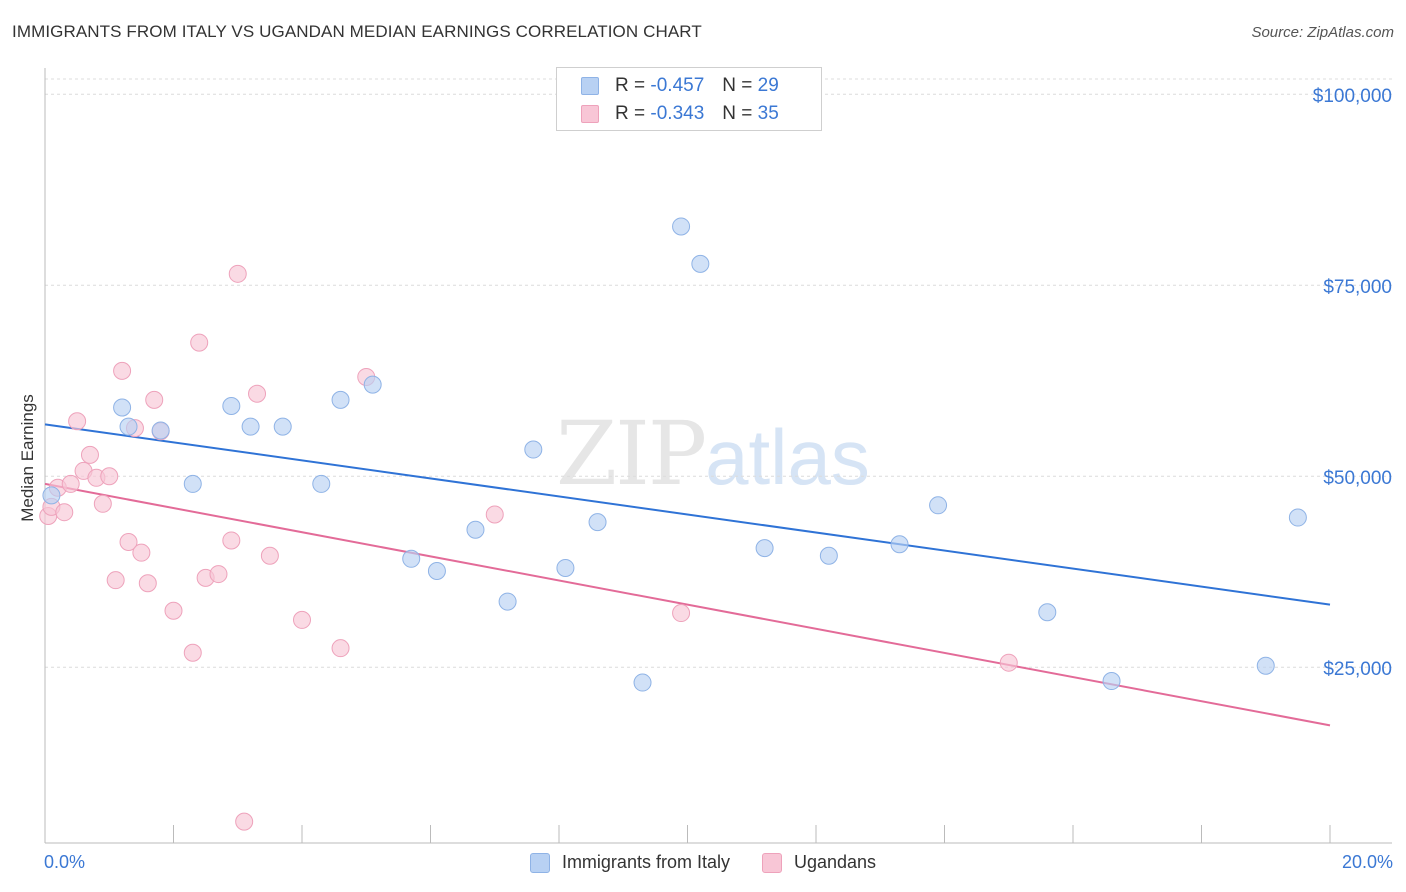 This screenshot has height=892, width=1406. What do you see at coordinates (689, 99) in the screenshot?
I see `correlation-legend: R = -0.457 N = 29 R = -0.343 N = 35` at bounding box center [689, 99].